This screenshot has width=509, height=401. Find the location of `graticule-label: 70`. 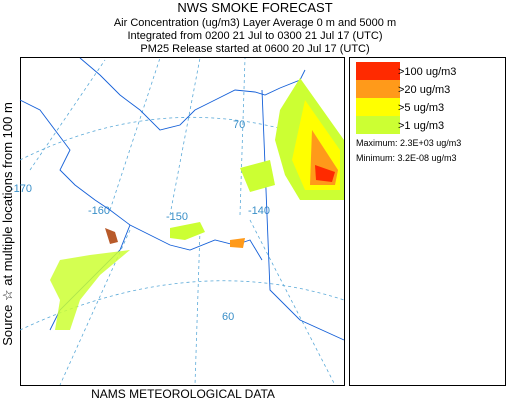

graticule-label: 70 is located at coordinates (239, 125).